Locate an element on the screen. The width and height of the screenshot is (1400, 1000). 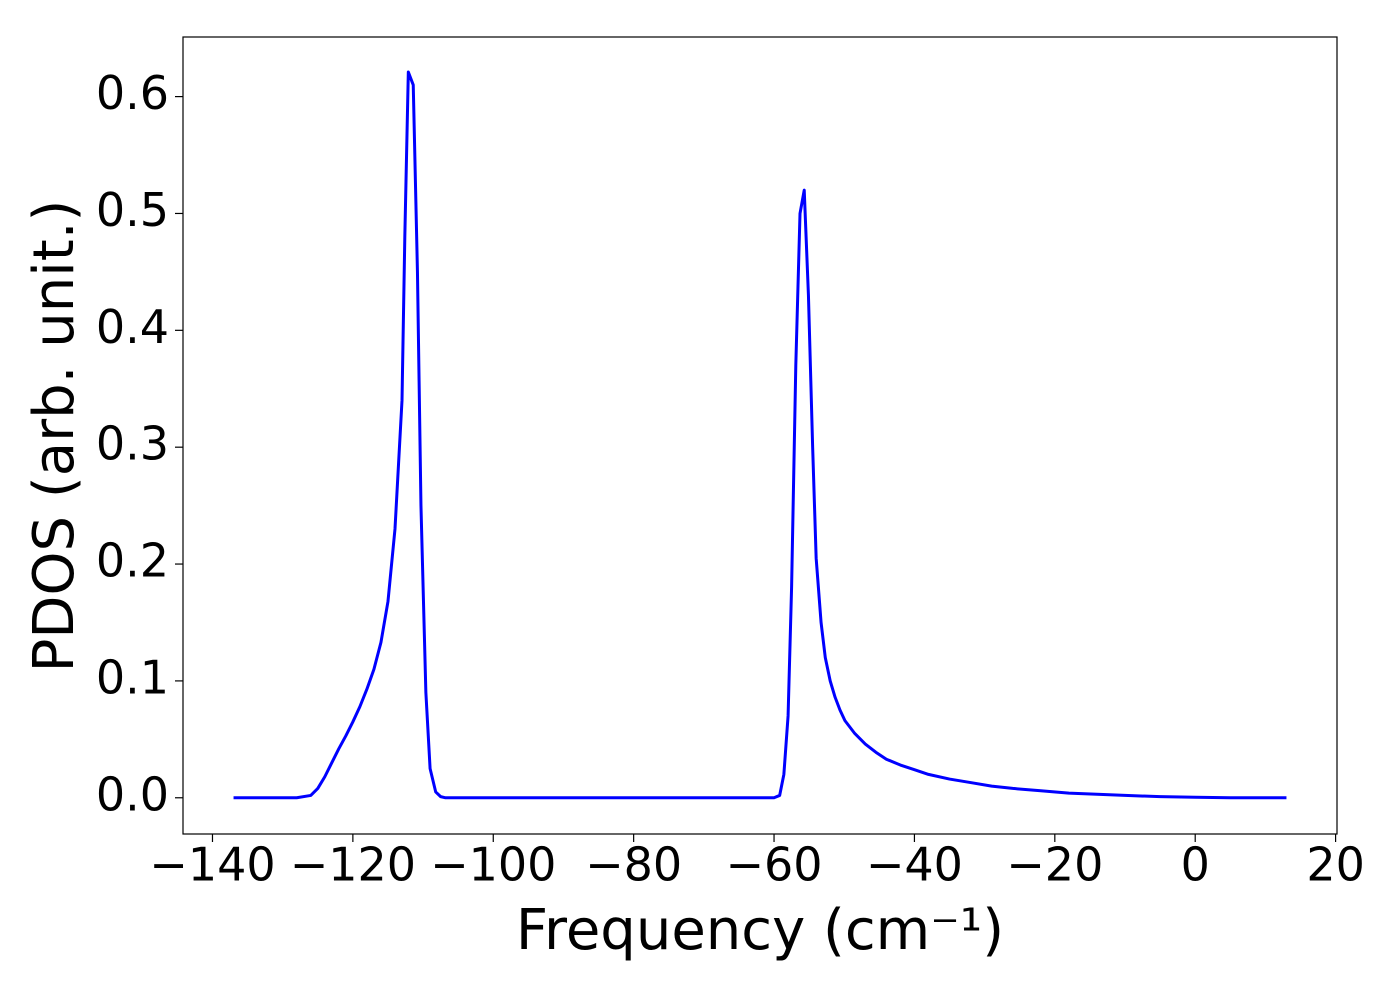
y-tick-label: 0.1 is located at coordinates (132, 677).